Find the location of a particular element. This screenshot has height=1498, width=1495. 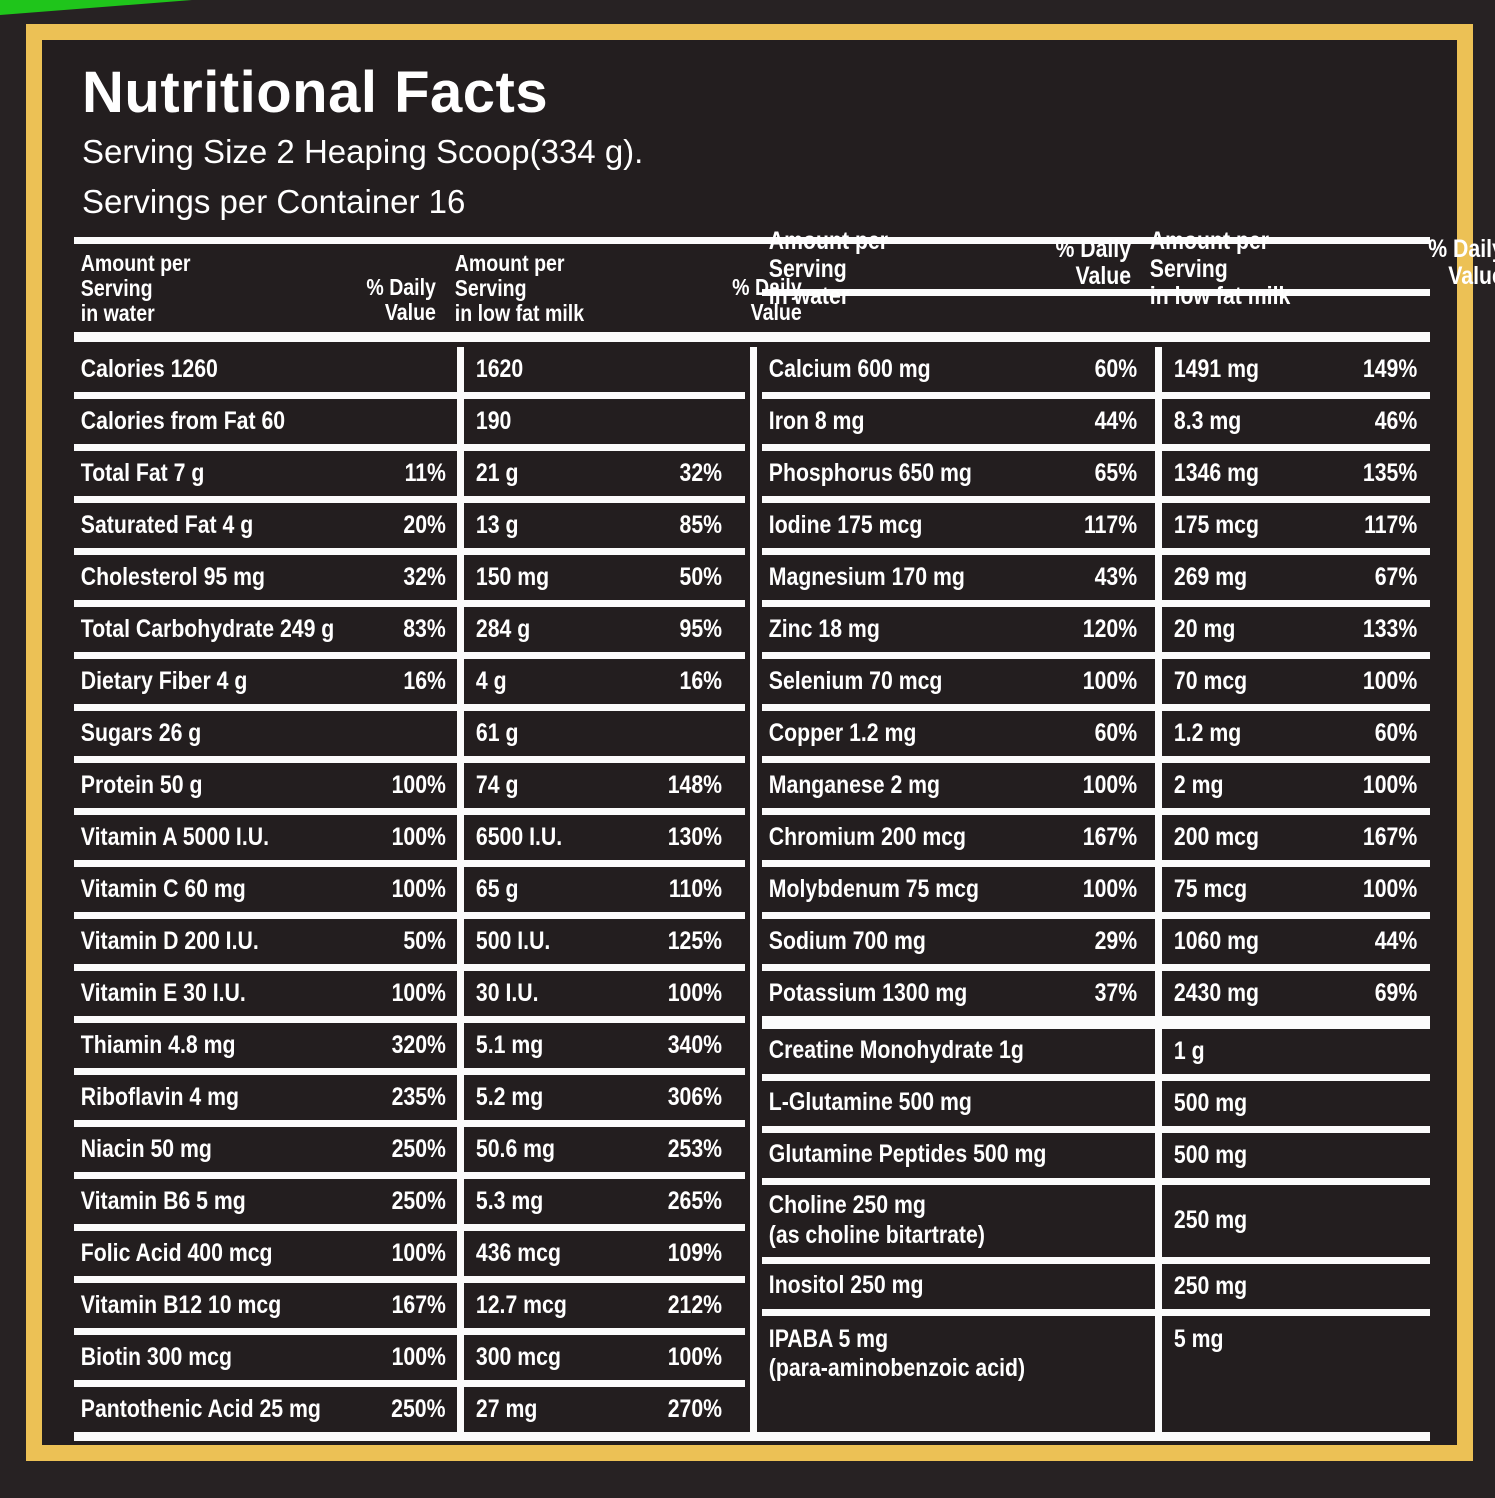

table-row: Iodine 175 mcg 117% 175 mcg 117% is located at coordinates (1096, 528).